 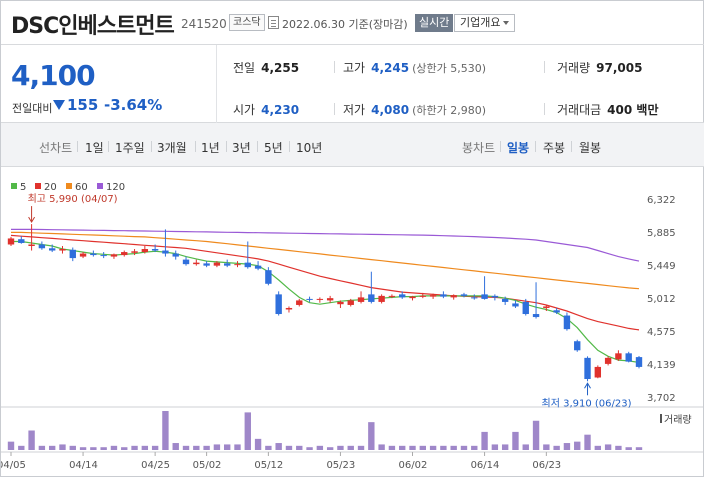 What do you see at coordinates (449, 68) in the screenshot?
I see `upper-limit: (상한가 5,530)` at bounding box center [449, 68].